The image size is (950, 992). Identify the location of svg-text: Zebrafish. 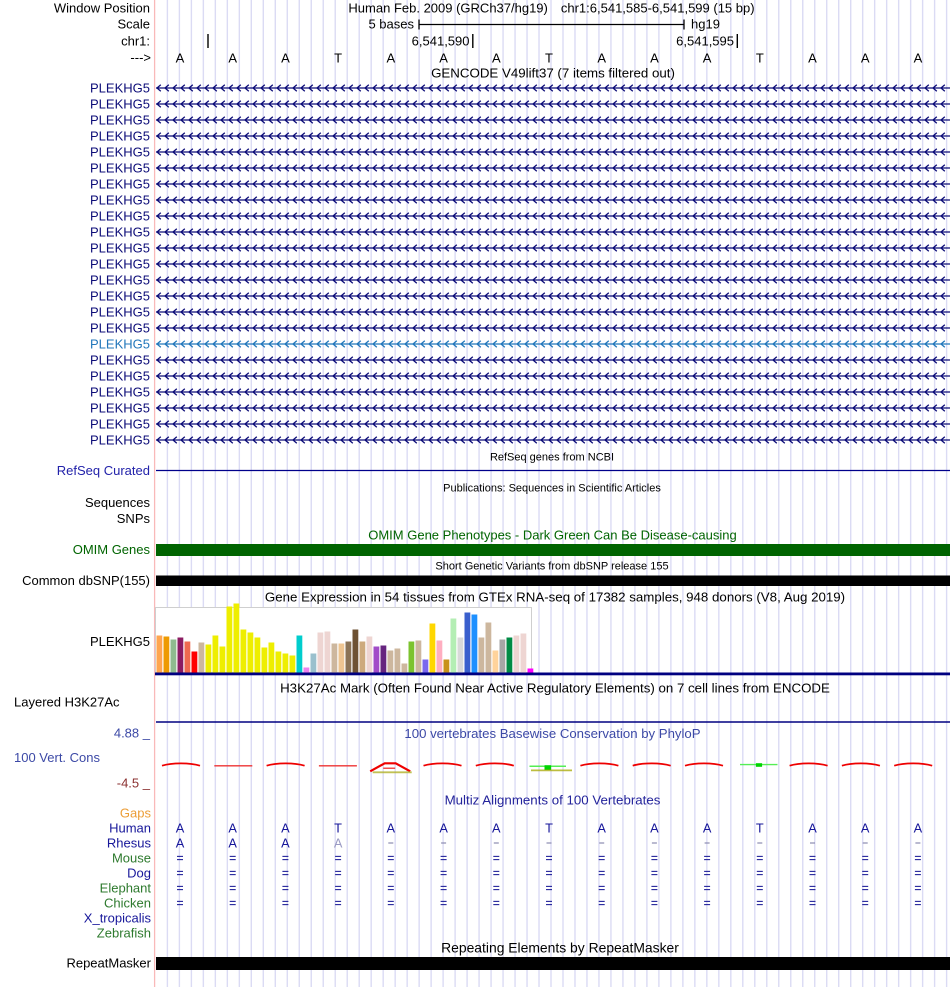
(124, 933).